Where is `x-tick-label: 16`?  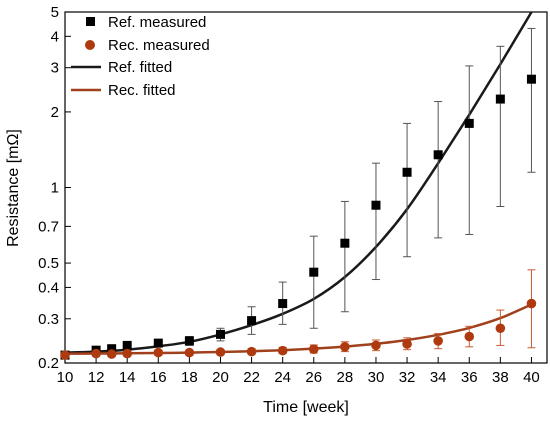 x-tick-label: 16 is located at coordinates (158, 377).